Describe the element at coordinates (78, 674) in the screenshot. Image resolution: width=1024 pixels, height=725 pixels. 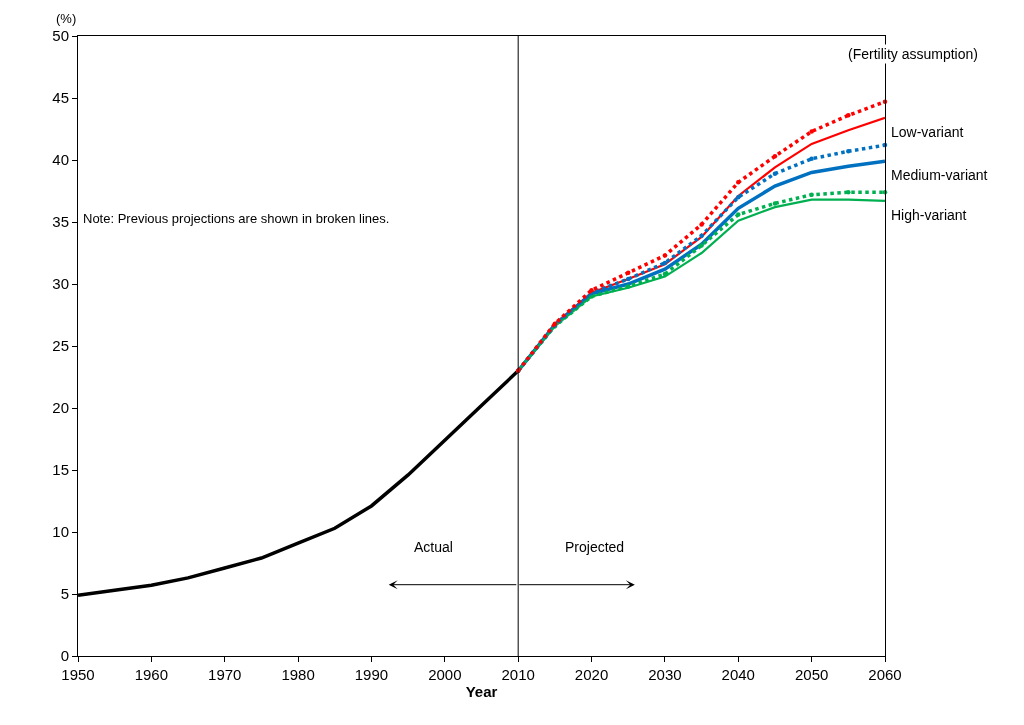
I see `x-tick-label: 1950` at that location.